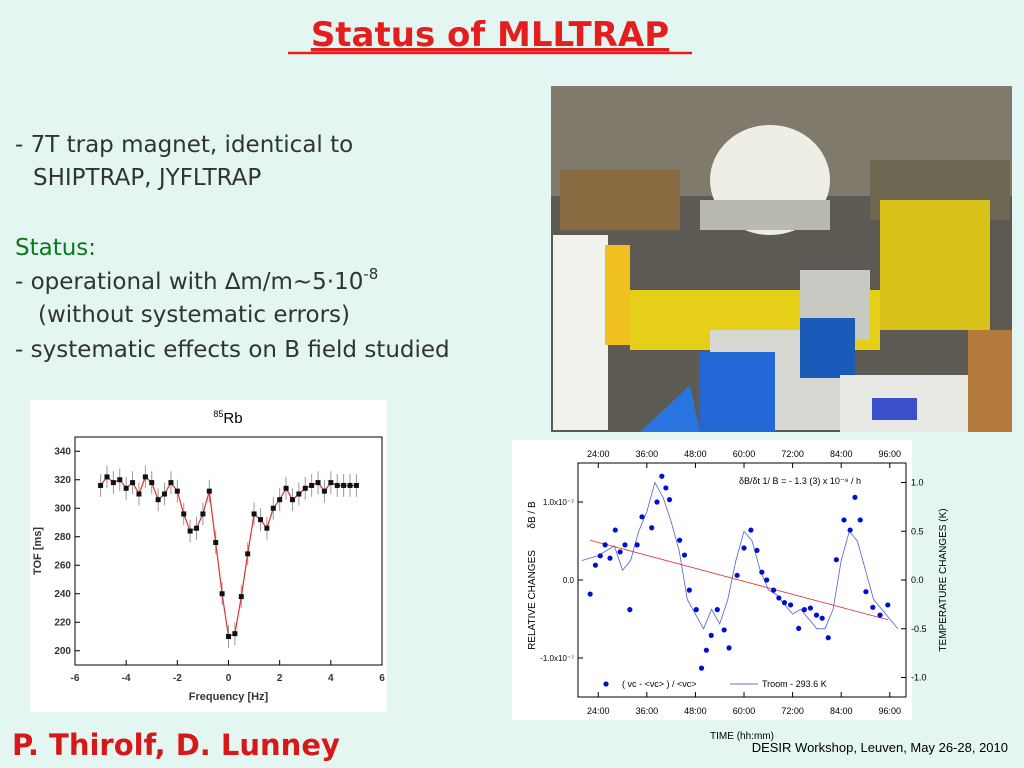 This screenshot has height=768, width=1024. Describe the element at coordinates (841, 454) in the screenshot. I see `x-tick-label-top: 84:00` at that location.